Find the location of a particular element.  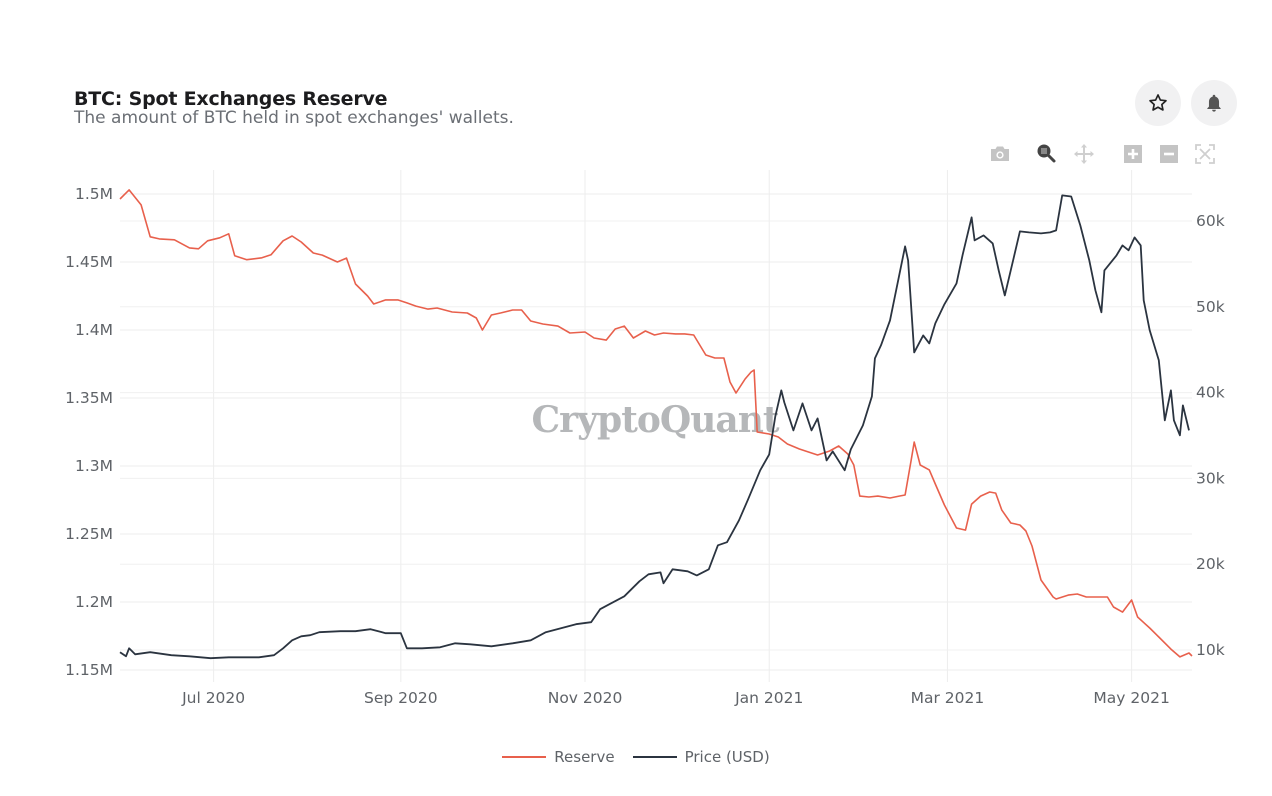

download-plot-button is located at coordinates (1000, 154).